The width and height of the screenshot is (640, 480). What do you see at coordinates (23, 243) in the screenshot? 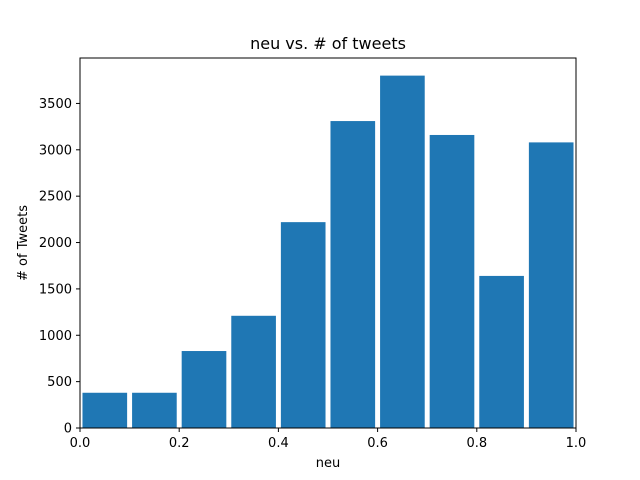
I see `y-axis-label: # of Tweets` at bounding box center [23, 243].